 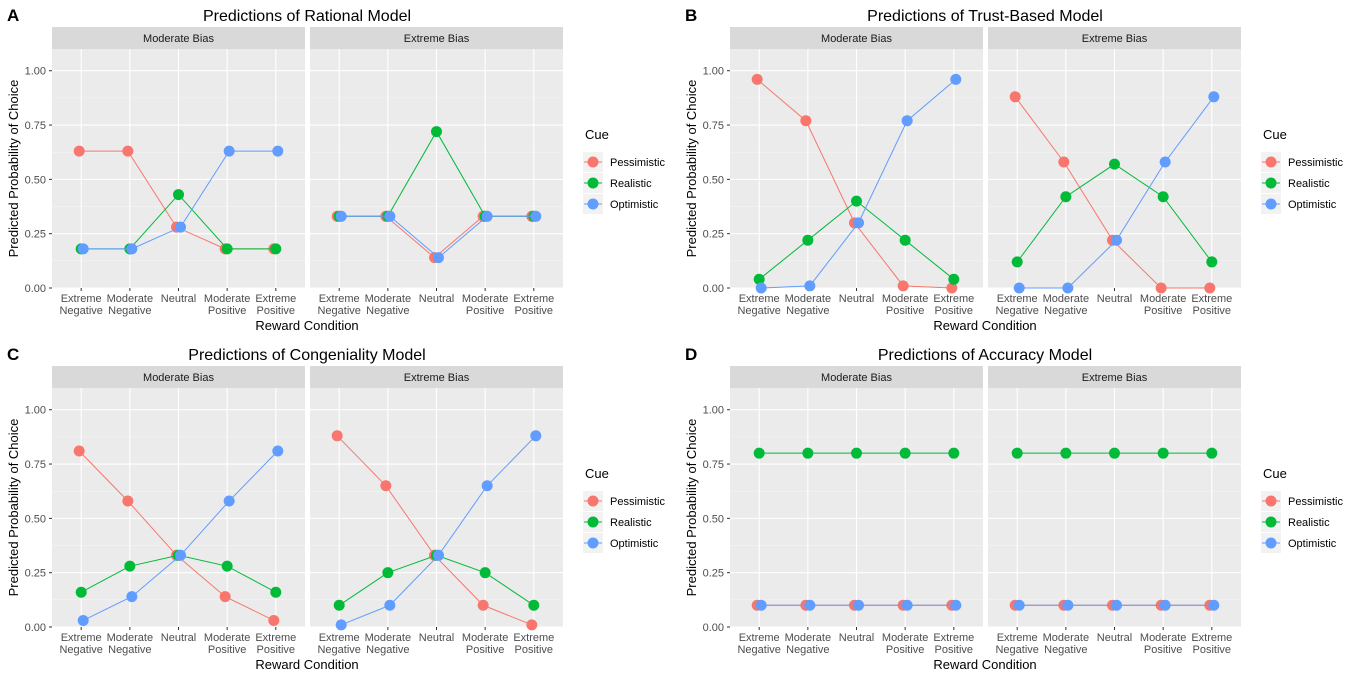 I want to click on legend-label-realistic: Realistic, so click(x=631, y=184).